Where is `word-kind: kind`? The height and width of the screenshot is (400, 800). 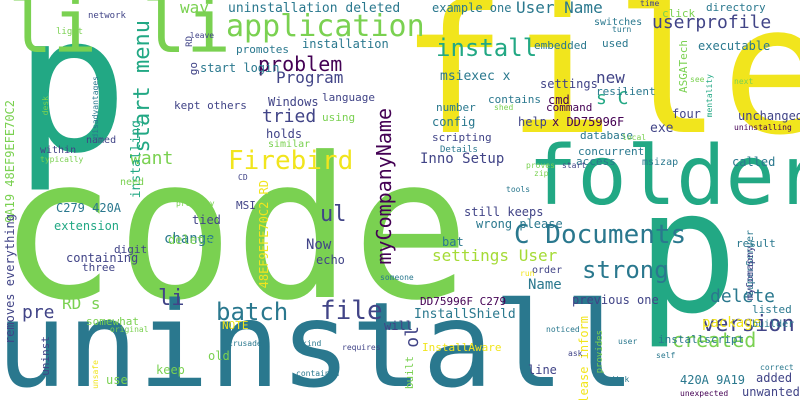
word-kind: kind is located at coordinates (312, 343).